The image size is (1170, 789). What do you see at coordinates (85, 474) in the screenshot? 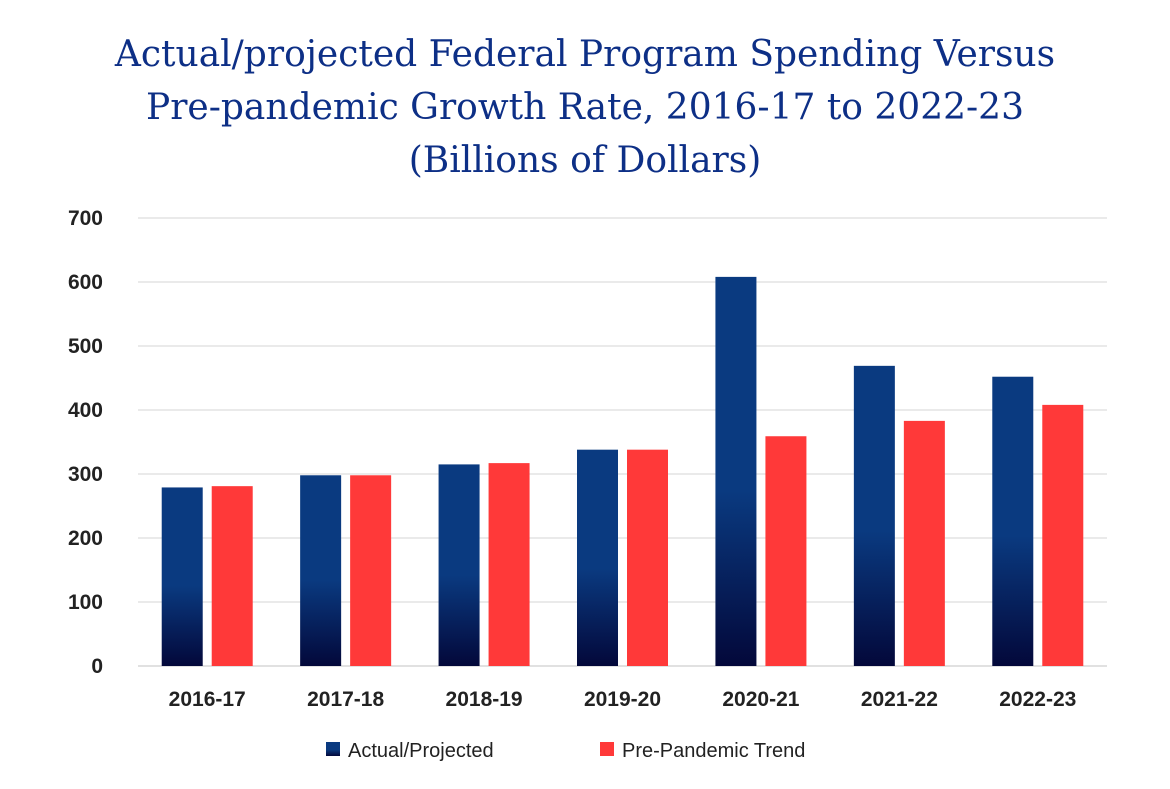
I see `y-tick-label: 300` at bounding box center [85, 474].